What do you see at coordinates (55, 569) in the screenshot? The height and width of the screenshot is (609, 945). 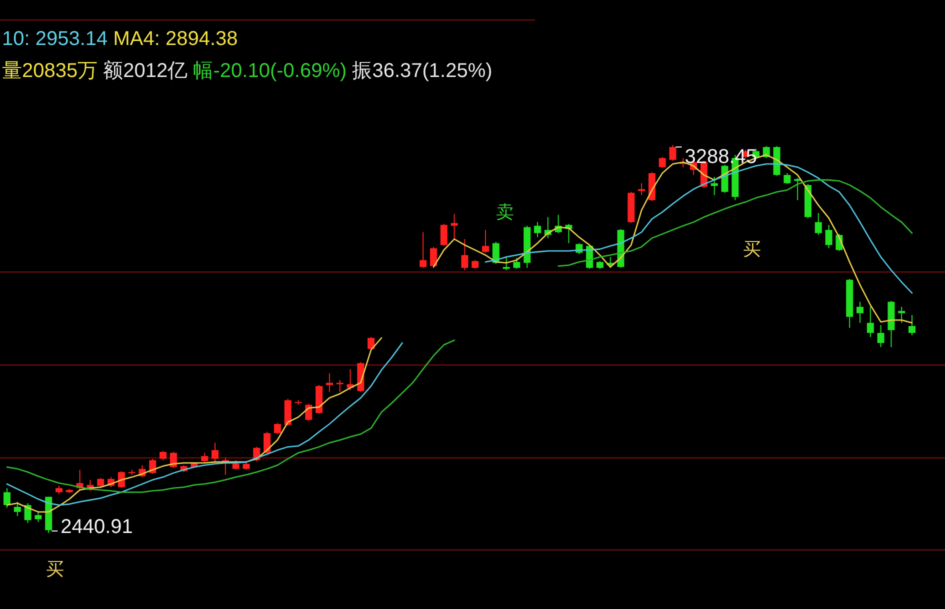 I see `text: 买` at bounding box center [55, 569].